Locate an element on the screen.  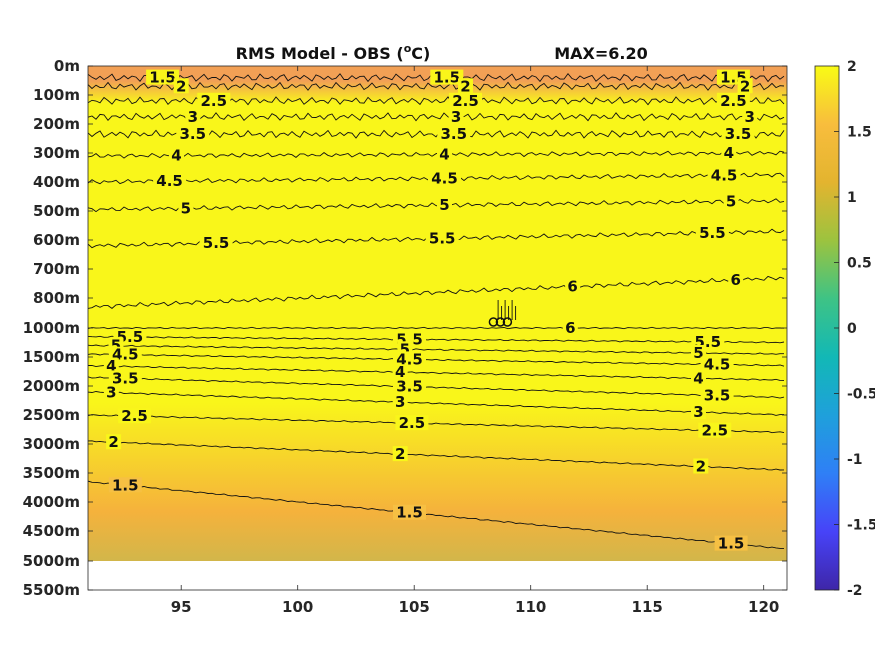
y-tick-label: 5500m is located at coordinates (51, 590).